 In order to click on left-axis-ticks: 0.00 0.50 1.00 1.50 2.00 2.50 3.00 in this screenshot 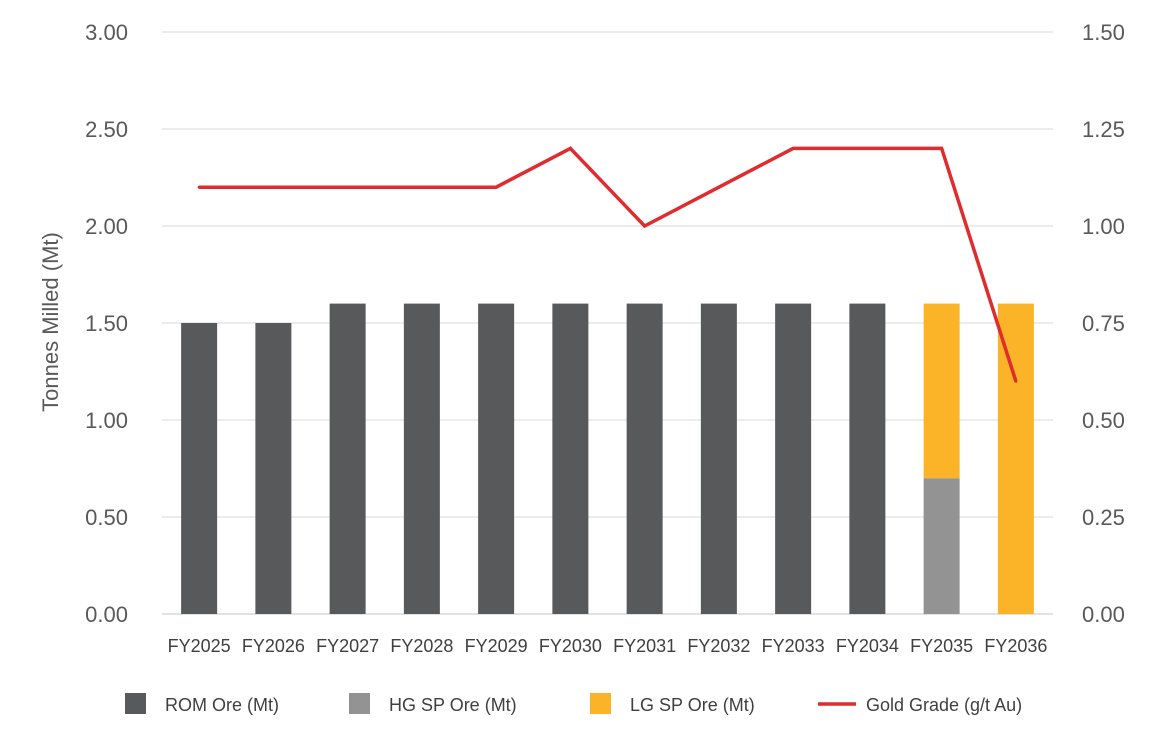, I will do `click(106, 323)`.